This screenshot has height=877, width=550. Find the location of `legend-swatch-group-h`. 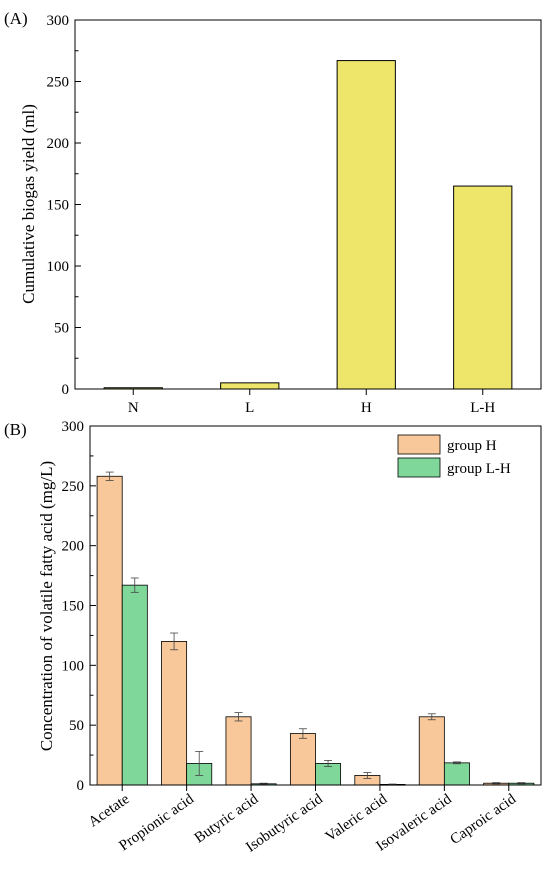

legend-swatch-group-h is located at coordinates (419, 444).